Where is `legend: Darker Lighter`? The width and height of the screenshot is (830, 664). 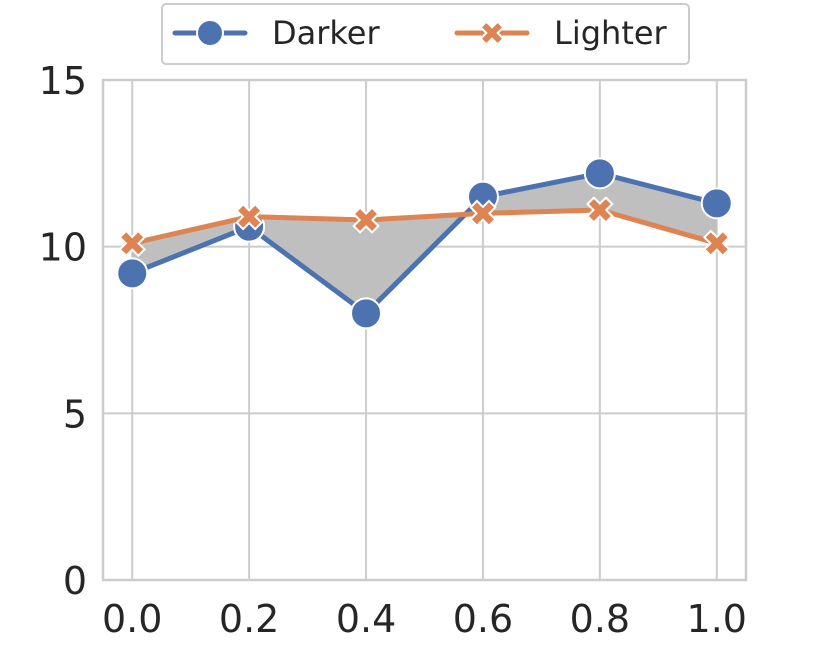
legend: Darker Lighter is located at coordinates (425, 34).